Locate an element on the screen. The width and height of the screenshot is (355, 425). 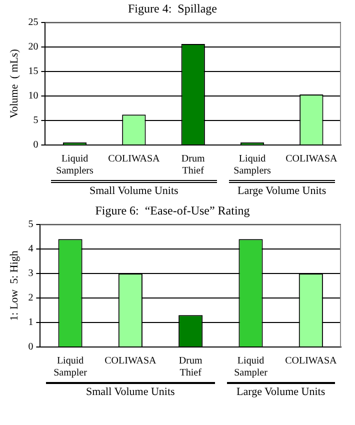
y-tick-label: 1 is located at coordinates (31, 322).